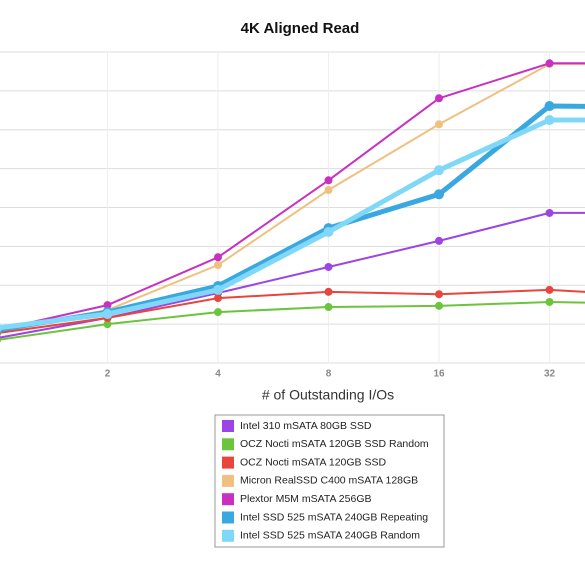  What do you see at coordinates (108, 374) in the screenshot?
I see `x-tick-label: 2` at bounding box center [108, 374].